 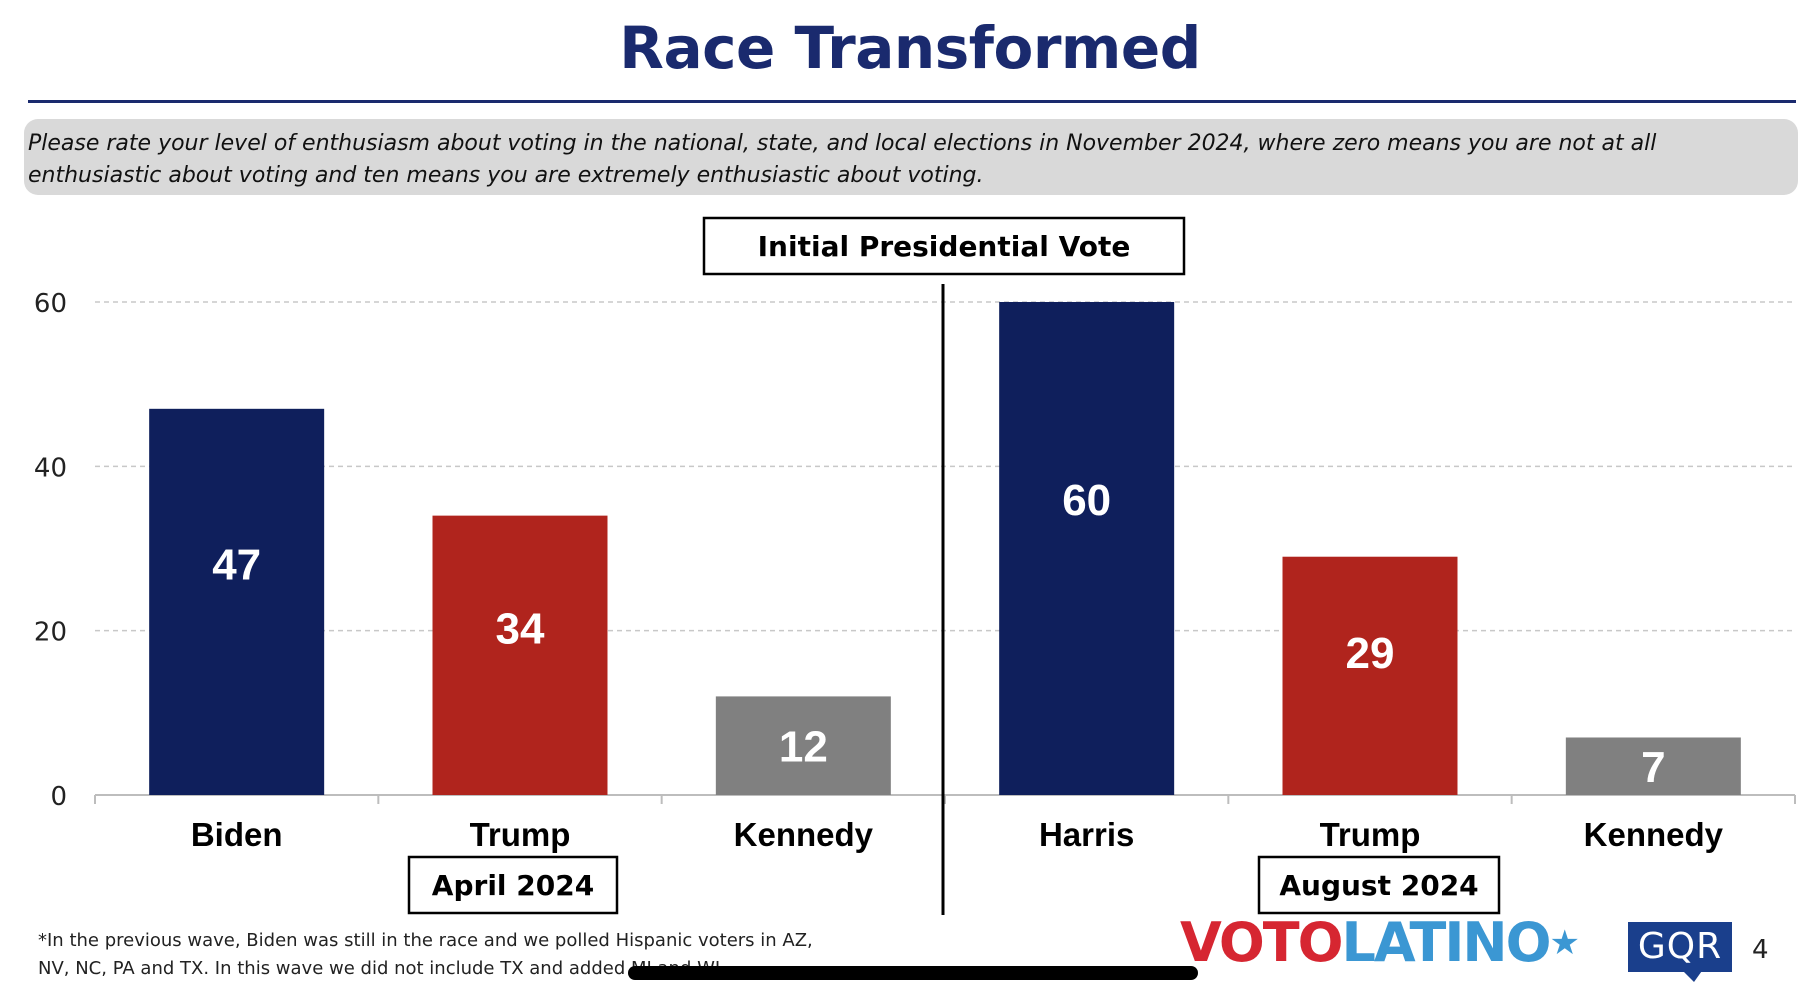 What do you see at coordinates (58, 797) in the screenshot?
I see `y-tick-label: 0` at bounding box center [58, 797].